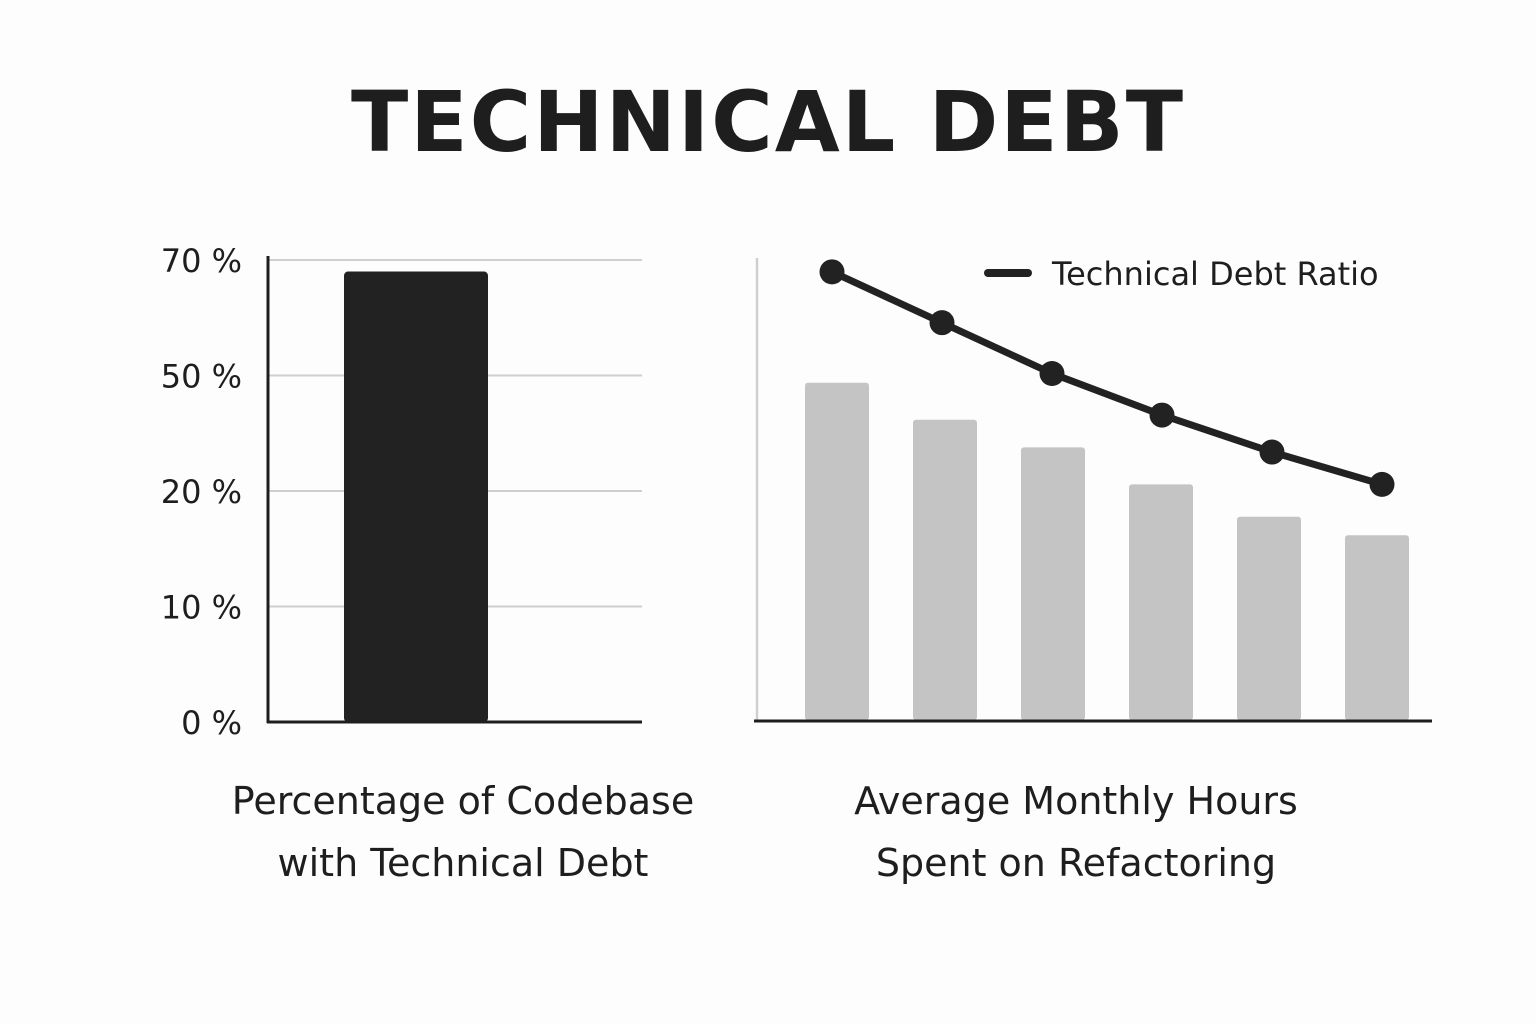 The width and height of the screenshot is (1536, 1024). Describe the element at coordinates (1215, 274) in the screenshot. I see `legend-label: Technical Debt Ratio` at that location.